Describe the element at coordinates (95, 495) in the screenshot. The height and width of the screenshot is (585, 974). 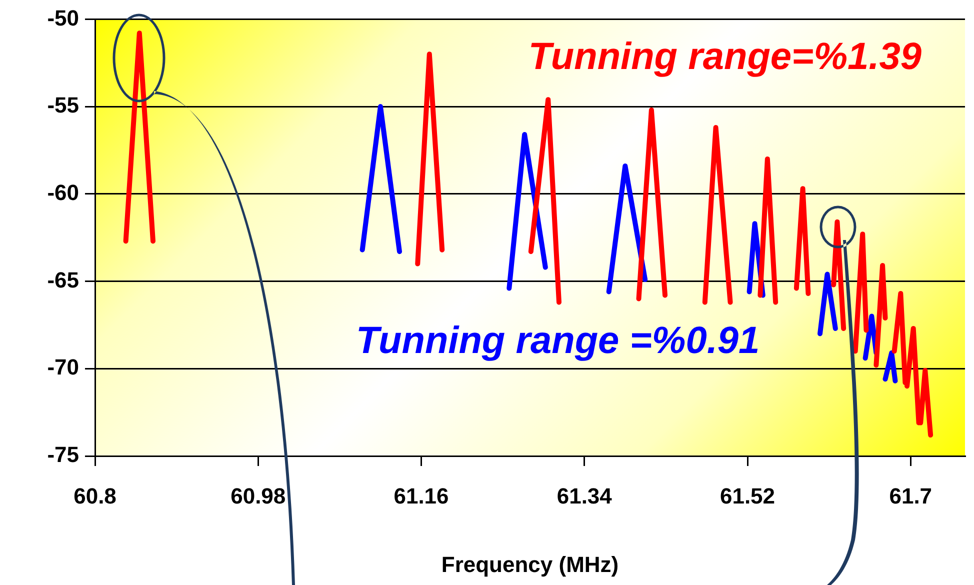
I see `x-tick-label: 60.8` at that location.